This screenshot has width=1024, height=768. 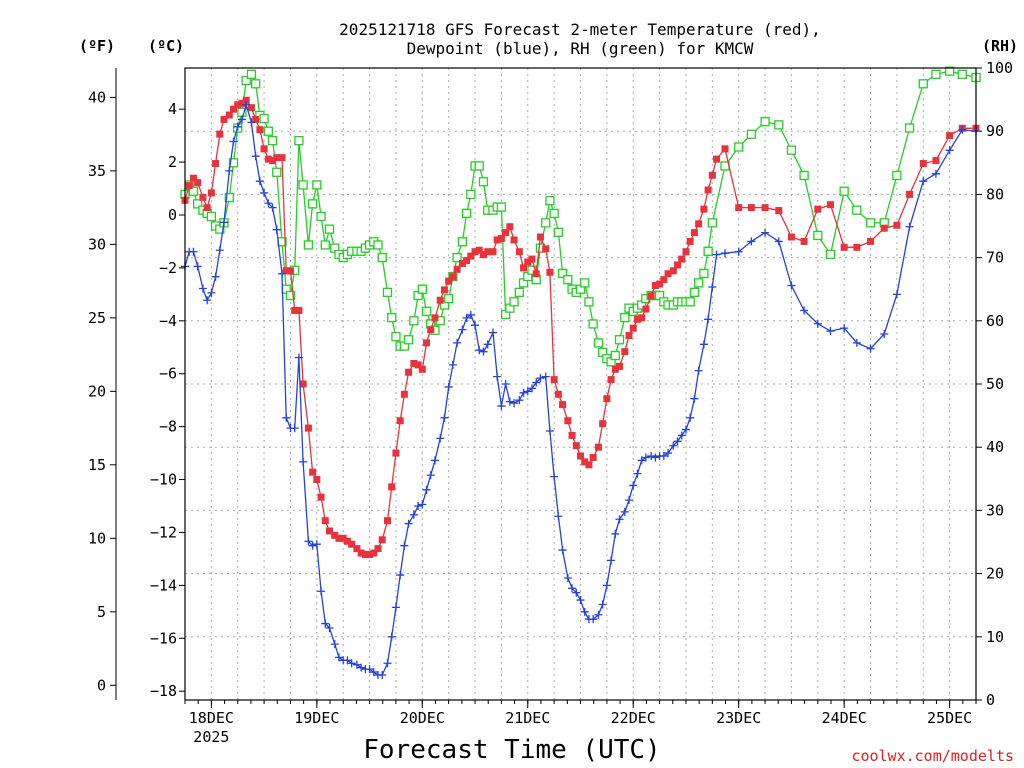 I want to click on credit-text: coolwx.com/modelts, so click(x=932, y=756).